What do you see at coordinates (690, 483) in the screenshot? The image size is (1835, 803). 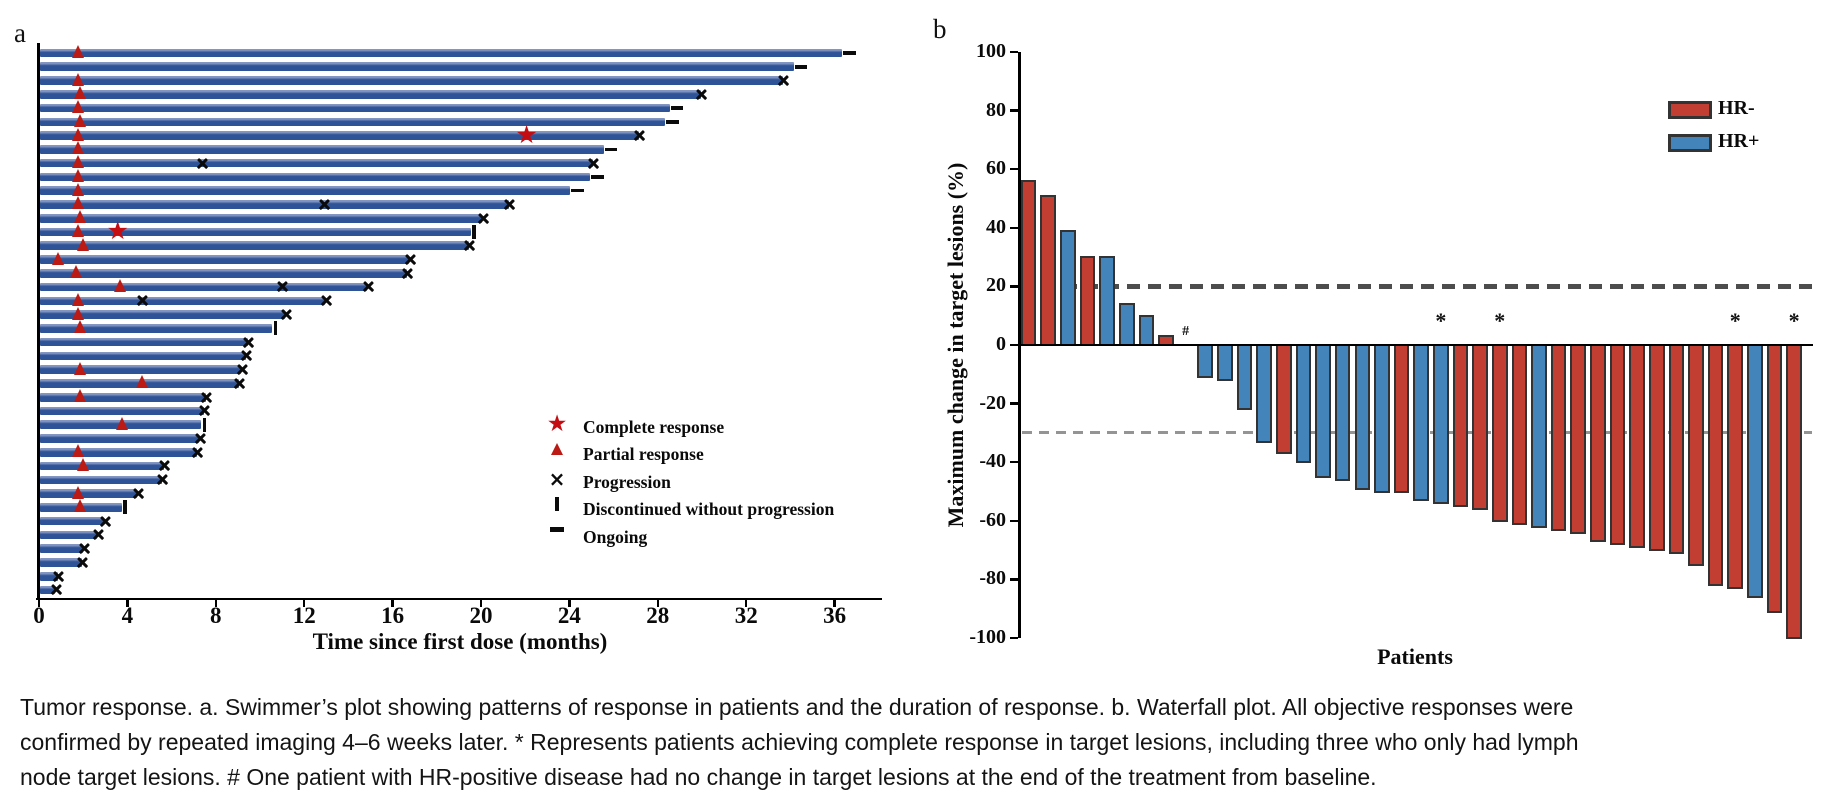 I see `legend-item-x: × Progression` at bounding box center [690, 483].